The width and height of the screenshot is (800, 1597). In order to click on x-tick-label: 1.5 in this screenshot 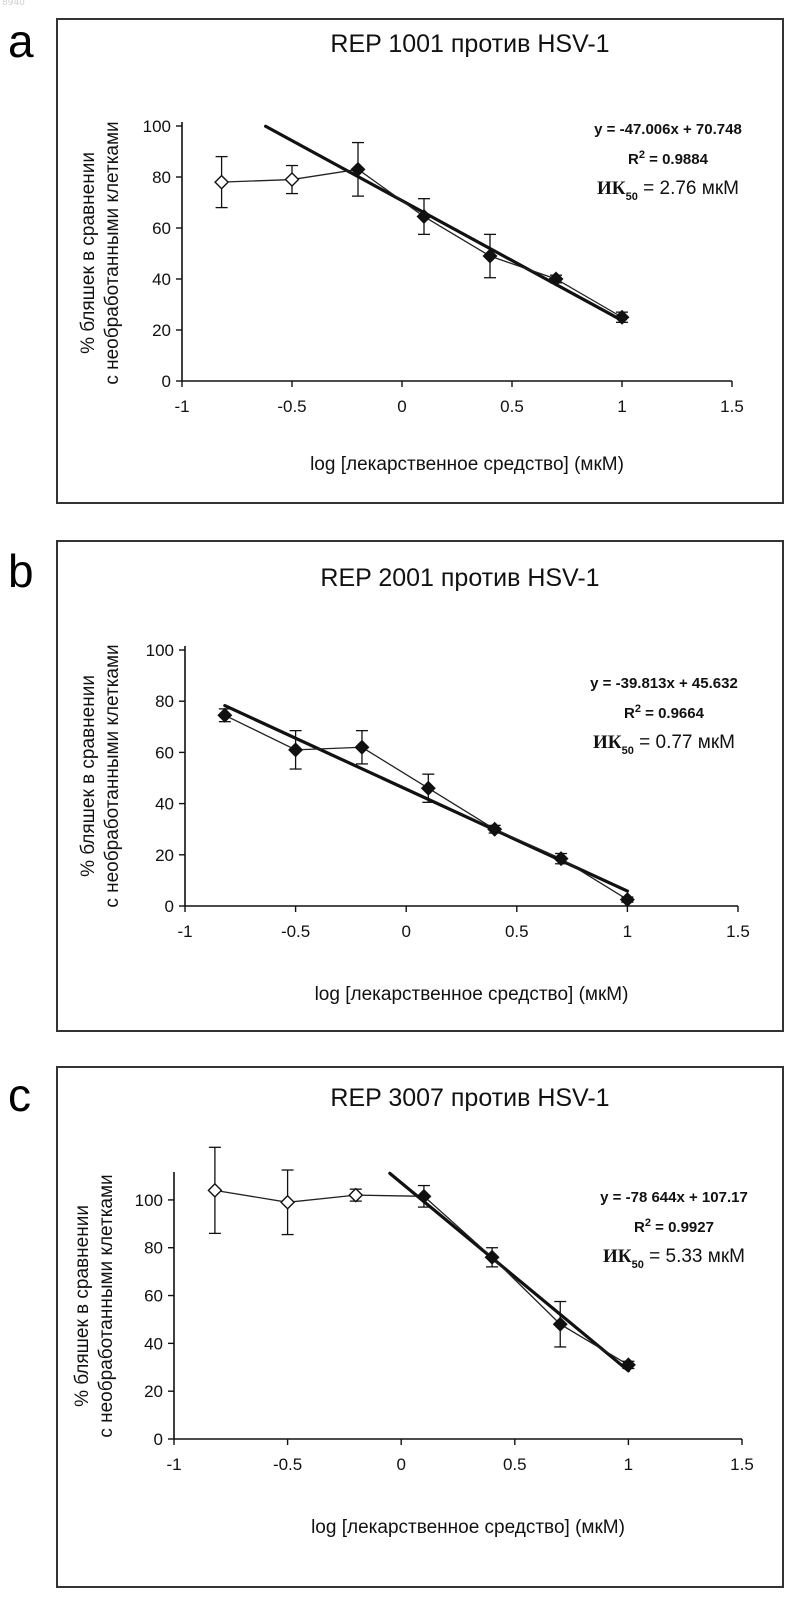, I will do `click(742, 1464)`.